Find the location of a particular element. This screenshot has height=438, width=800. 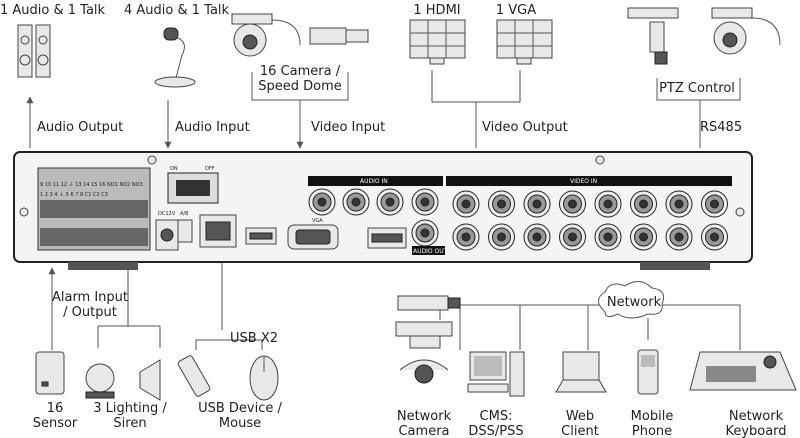

monitors is located at coordinates (481, 42).